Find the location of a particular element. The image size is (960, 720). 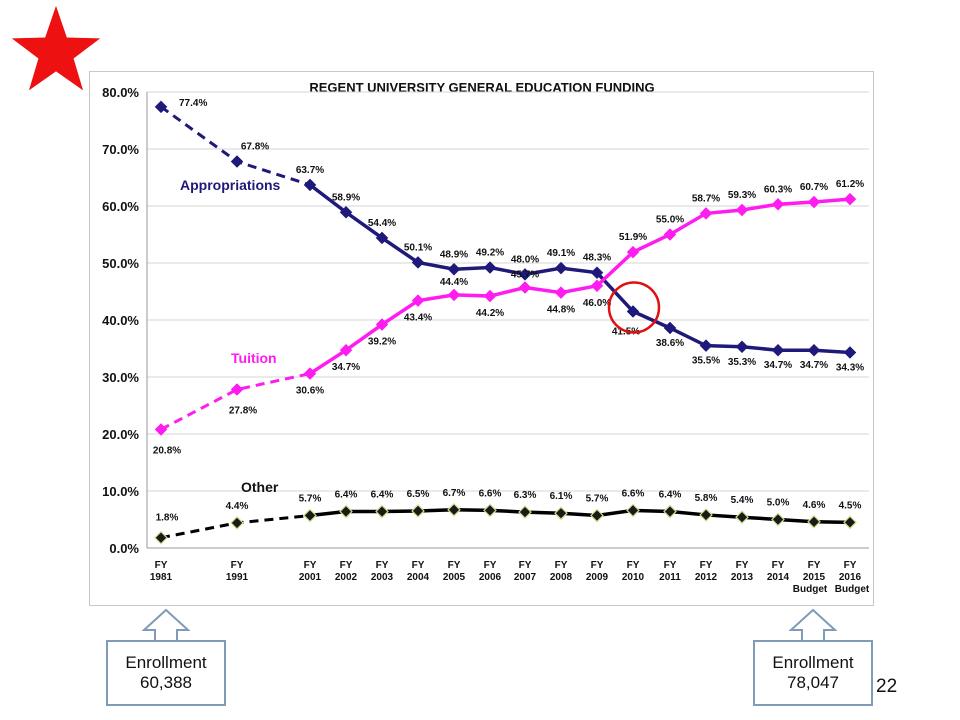

appropriations-data-label: 35.3% is located at coordinates (742, 362).